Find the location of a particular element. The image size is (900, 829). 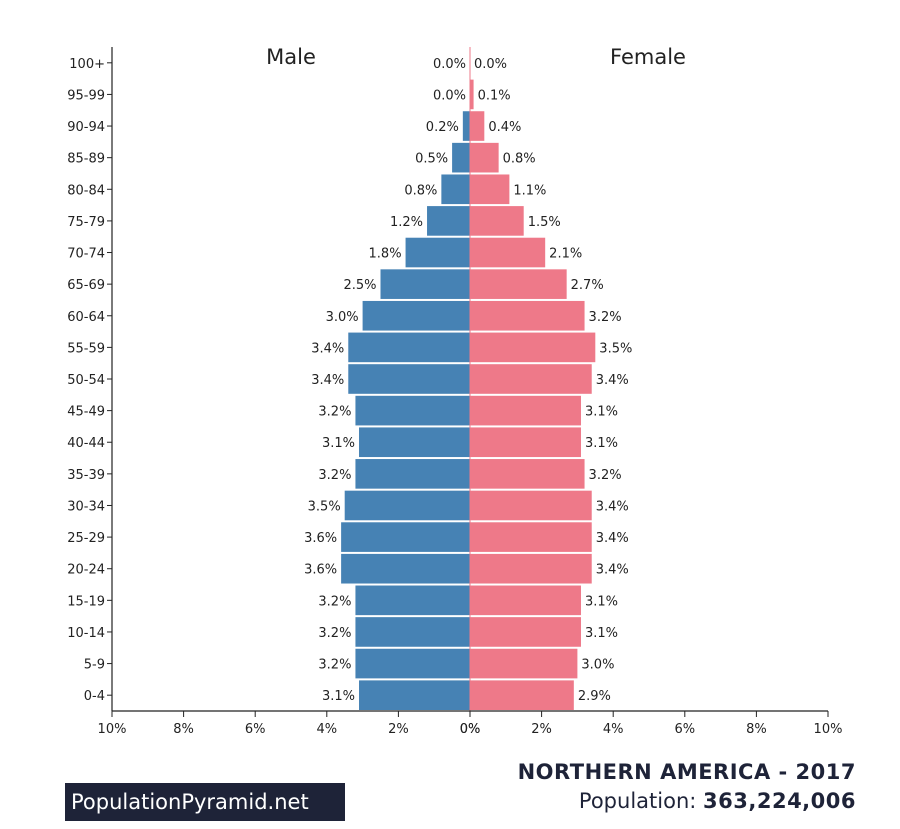

male-value-label: 3.1% is located at coordinates (338, 696).